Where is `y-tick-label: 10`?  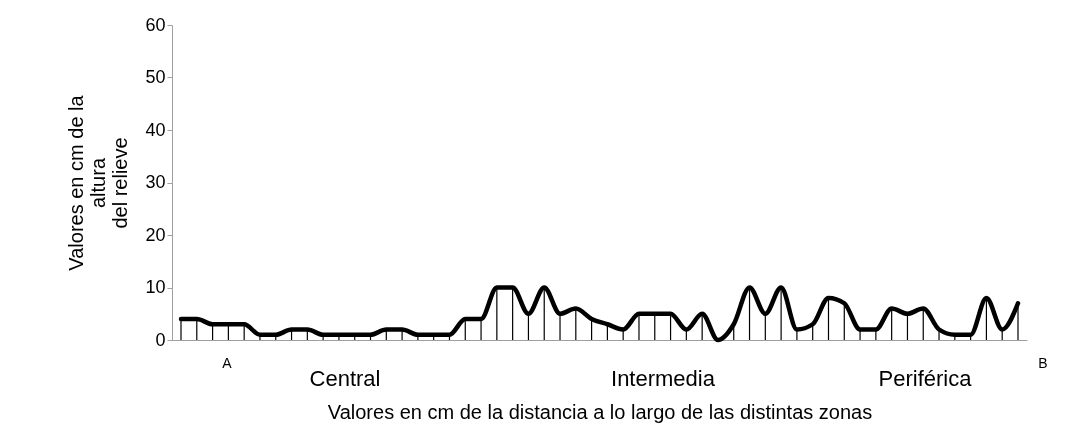 y-tick-label: 10 is located at coordinates (155, 287).